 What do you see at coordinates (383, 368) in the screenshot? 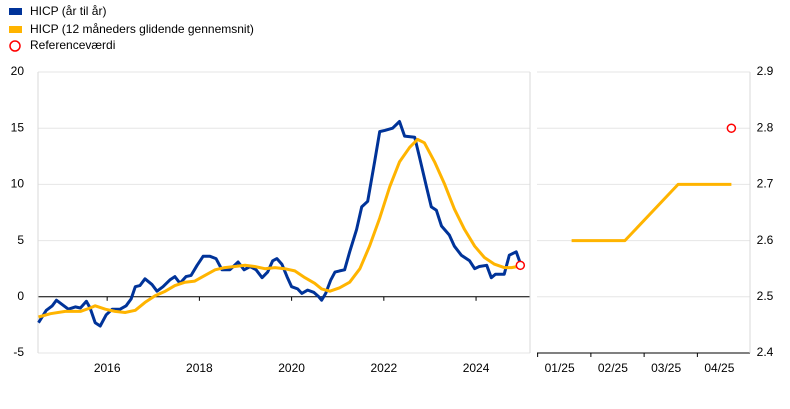
I see `x-tick-label: 2022` at bounding box center [383, 368].